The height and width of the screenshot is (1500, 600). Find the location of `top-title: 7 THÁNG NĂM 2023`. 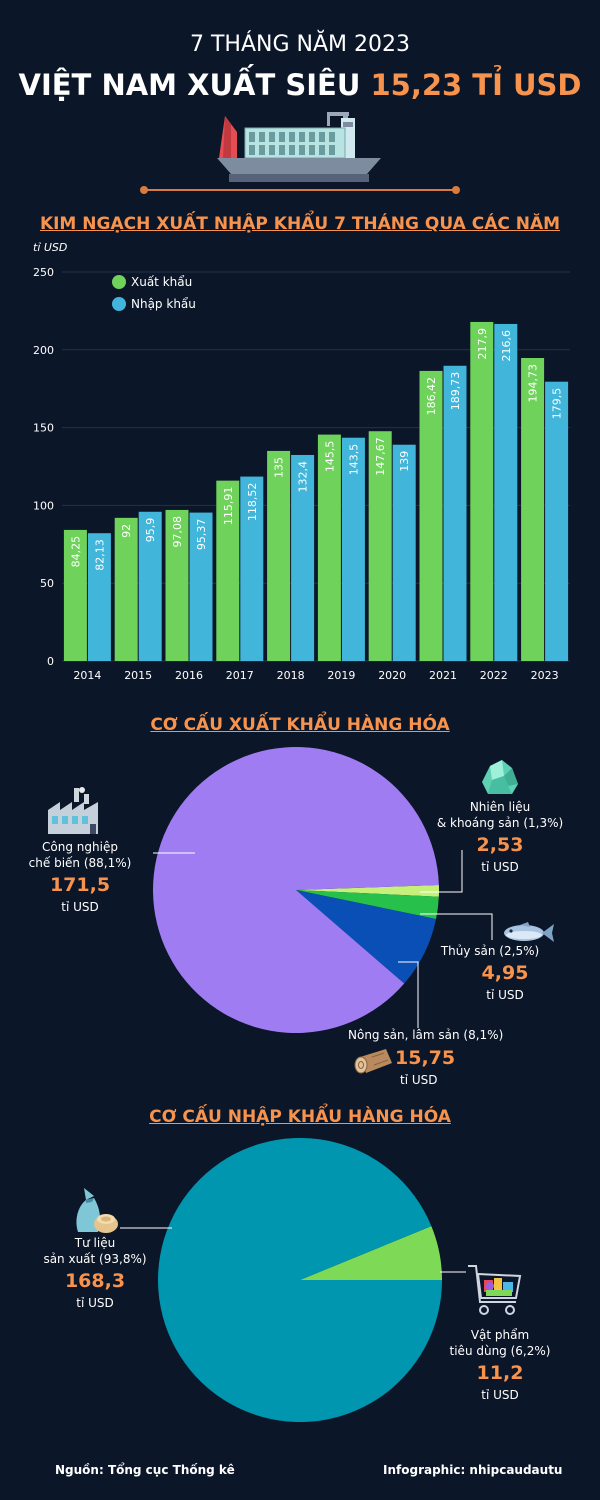

top-title: 7 THÁNG NĂM 2023 is located at coordinates (300, 44).